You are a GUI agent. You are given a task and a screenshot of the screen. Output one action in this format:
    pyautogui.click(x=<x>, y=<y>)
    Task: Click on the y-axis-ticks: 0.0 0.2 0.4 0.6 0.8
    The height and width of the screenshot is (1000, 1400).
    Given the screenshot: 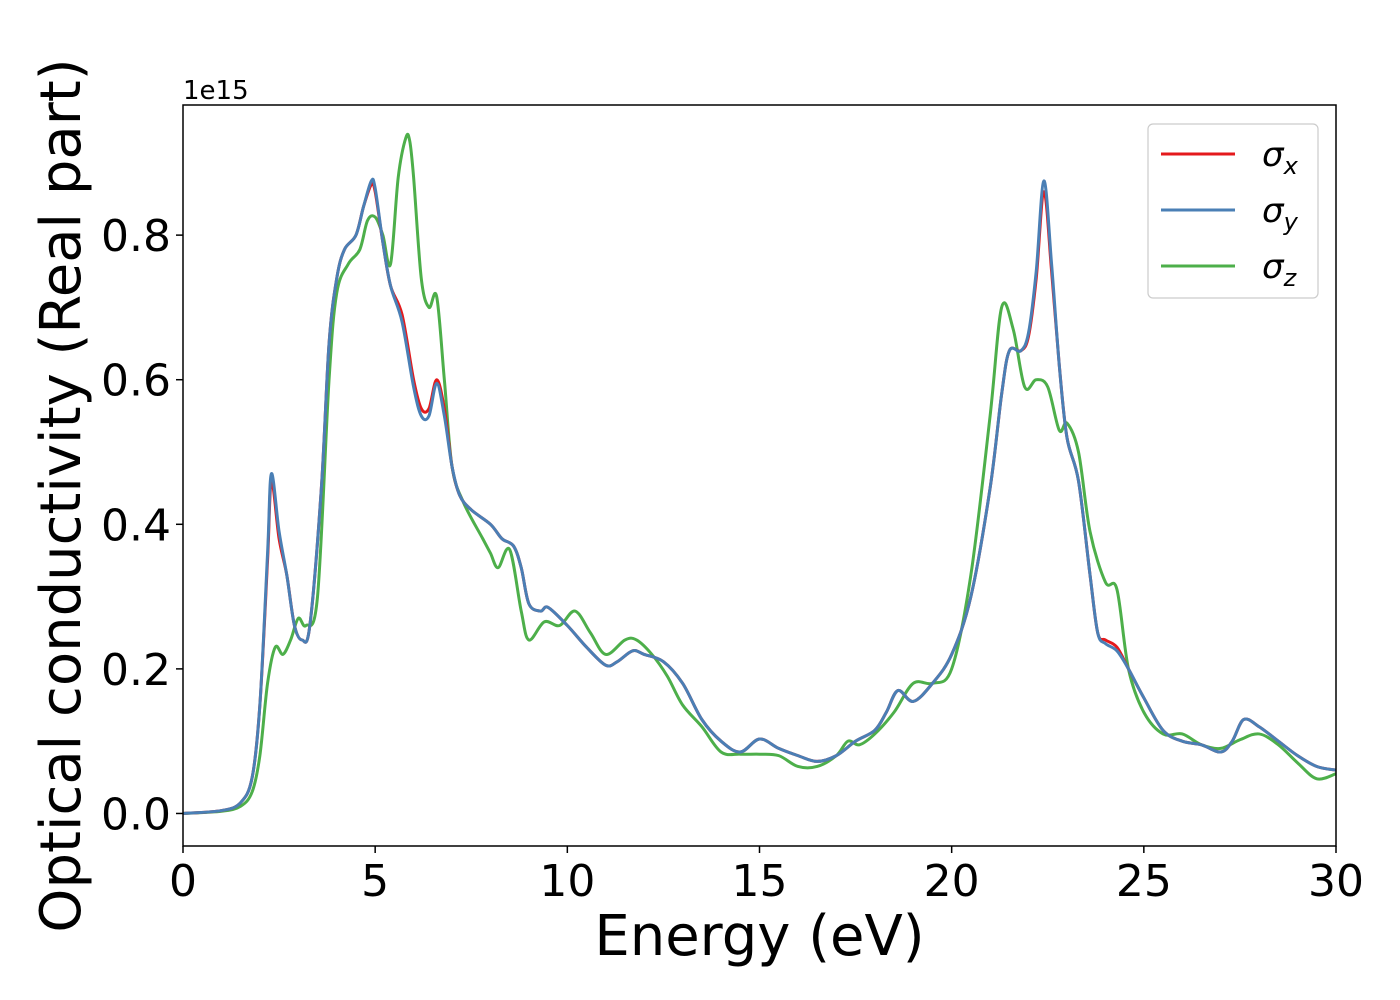 What is the action you would take?
    pyautogui.click(x=142, y=525)
    